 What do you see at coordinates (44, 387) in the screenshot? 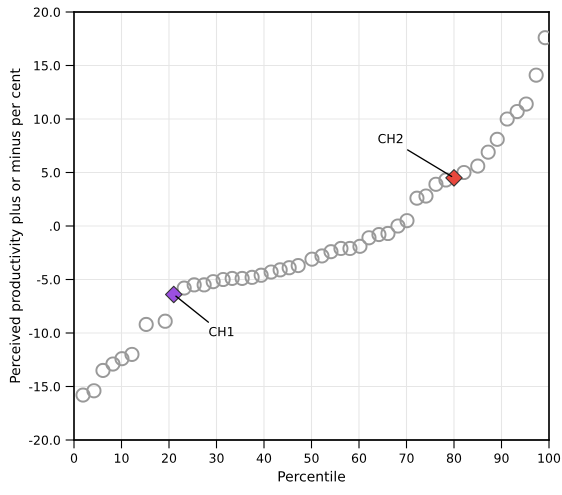
I see `y-tick-label: -15.0` at bounding box center [44, 387].